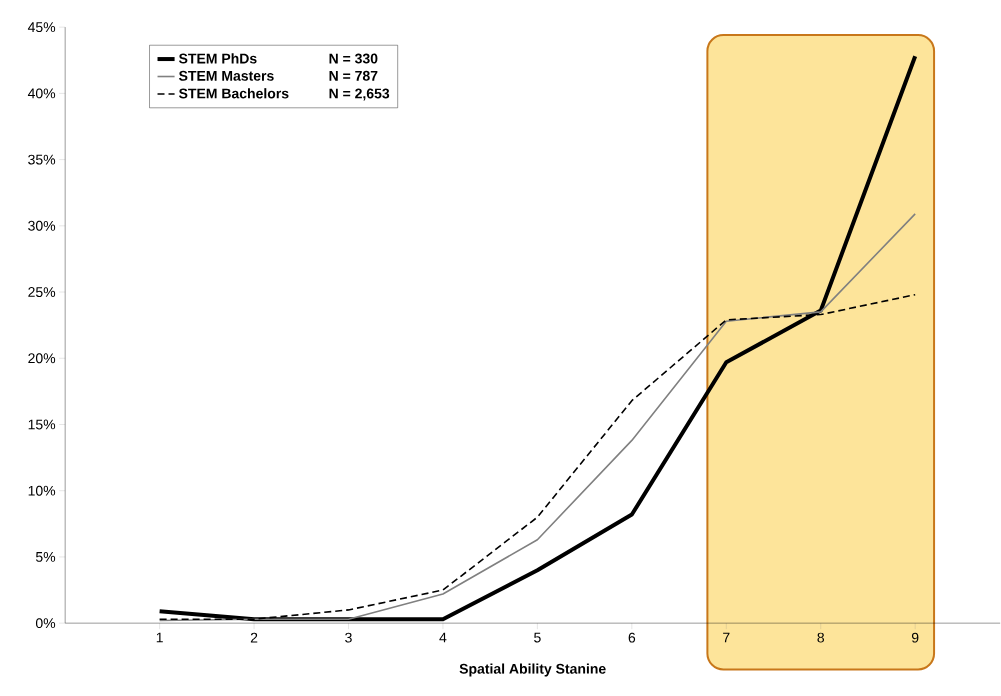  I want to click on y-tick-label: 35%, so click(42, 159).